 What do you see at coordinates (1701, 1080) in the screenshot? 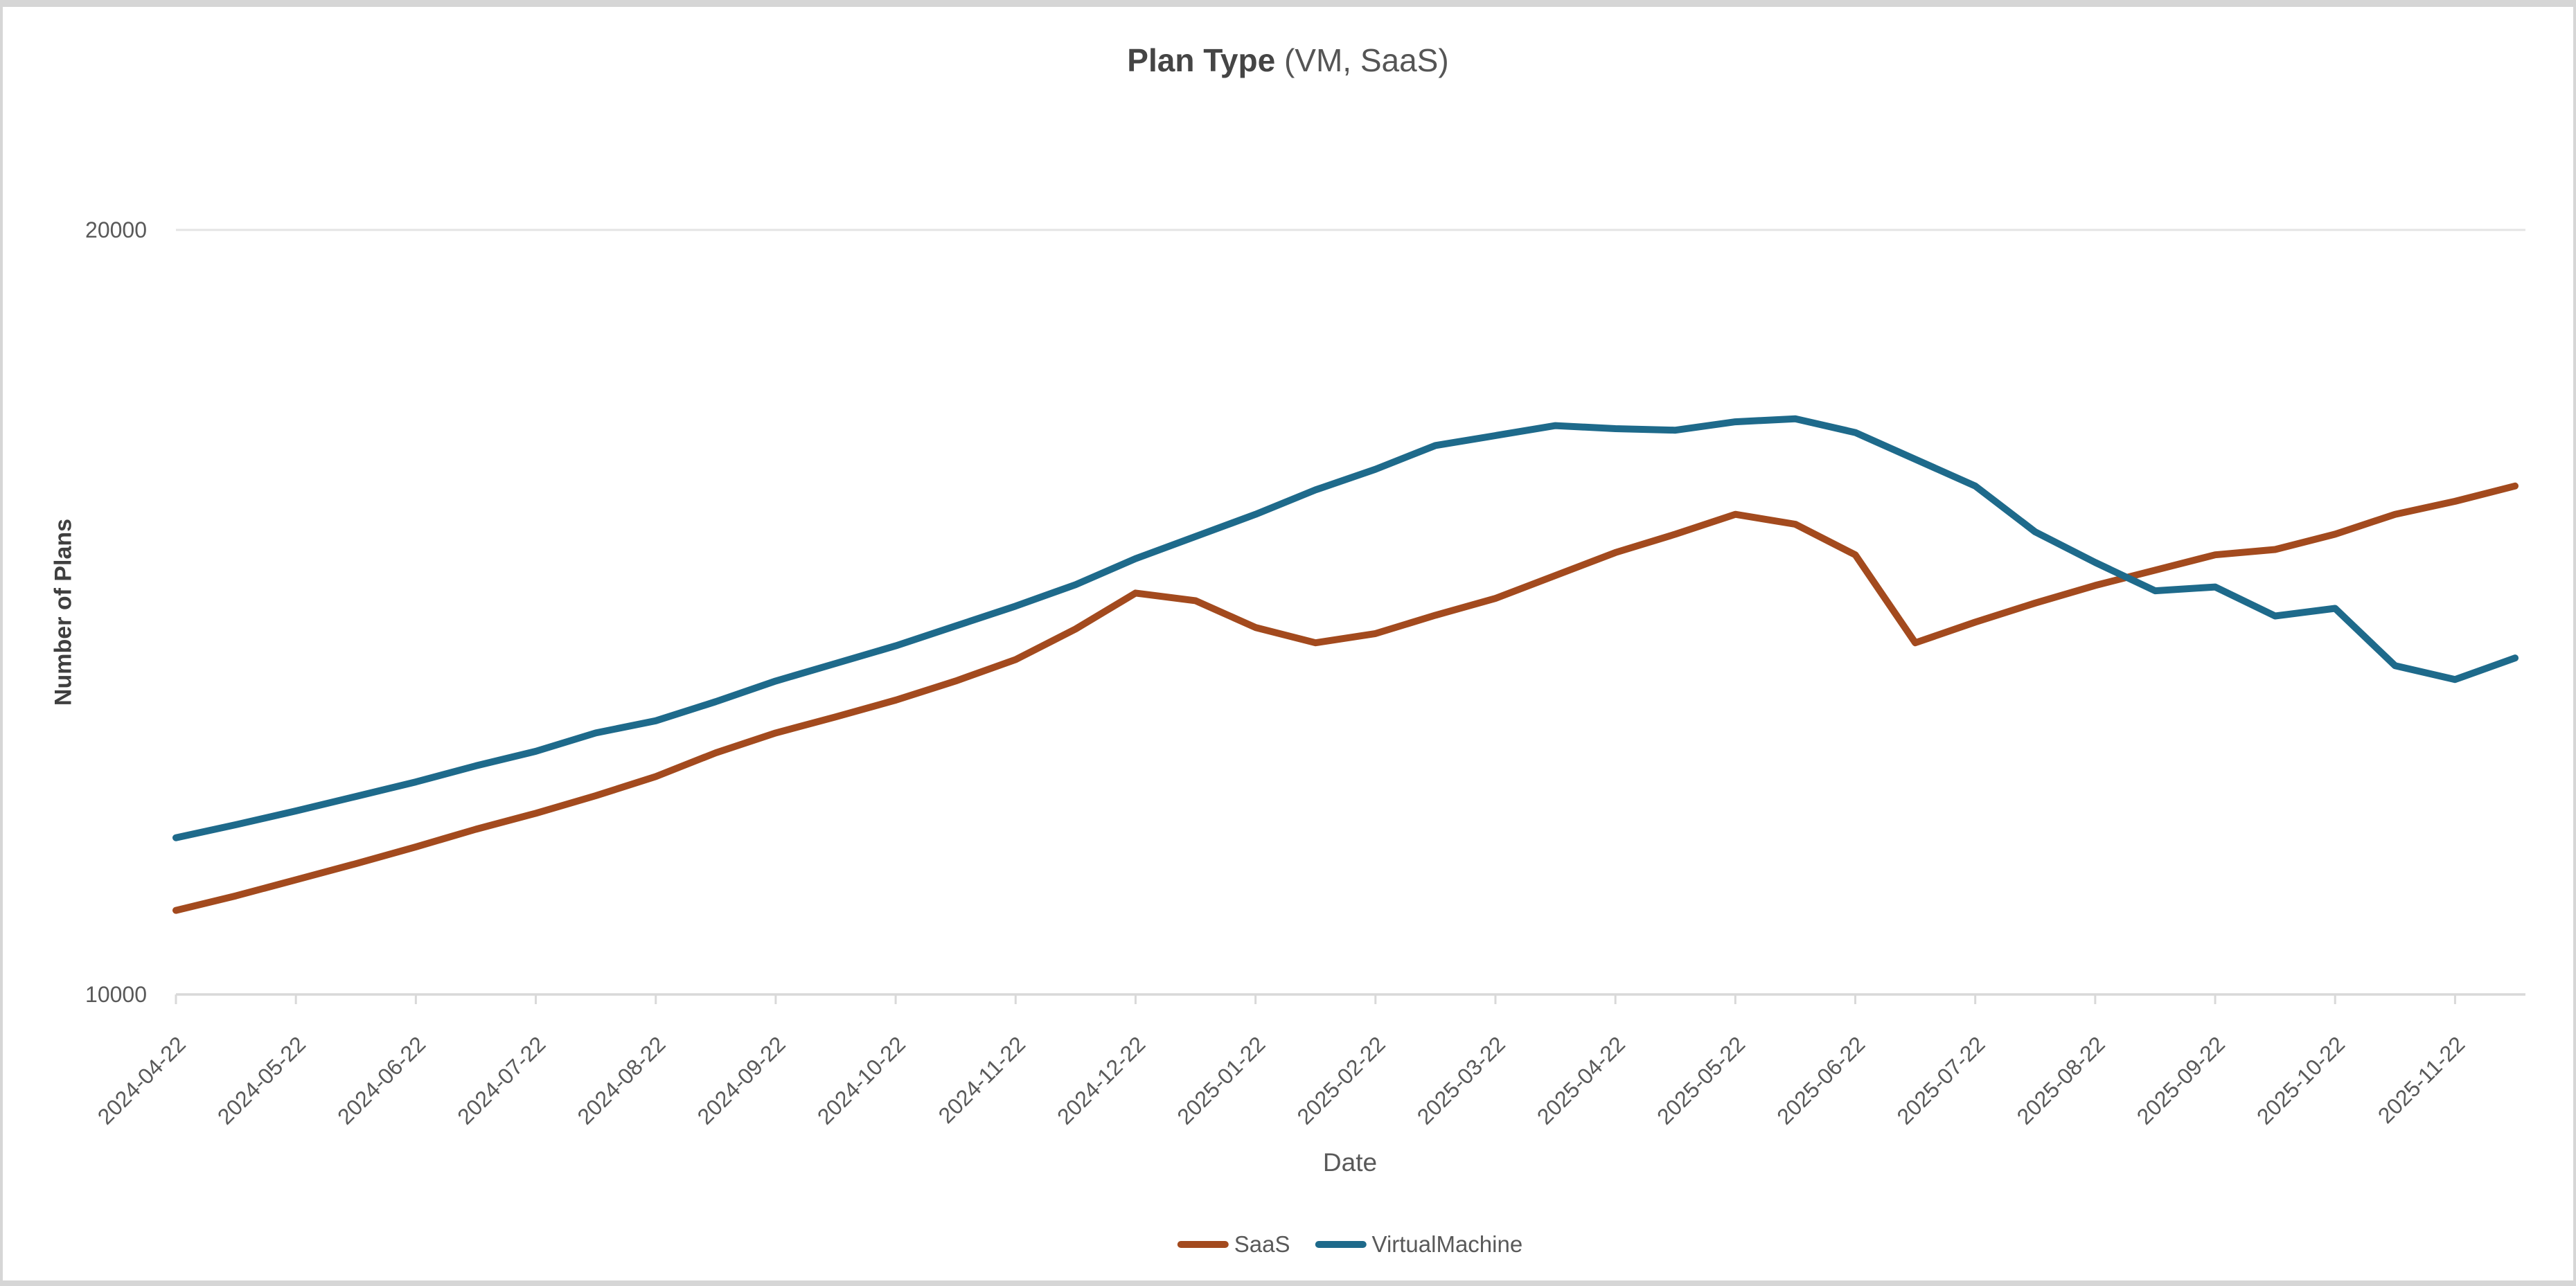
I see `x-tick-label: 2025-05-22` at bounding box center [1701, 1080].